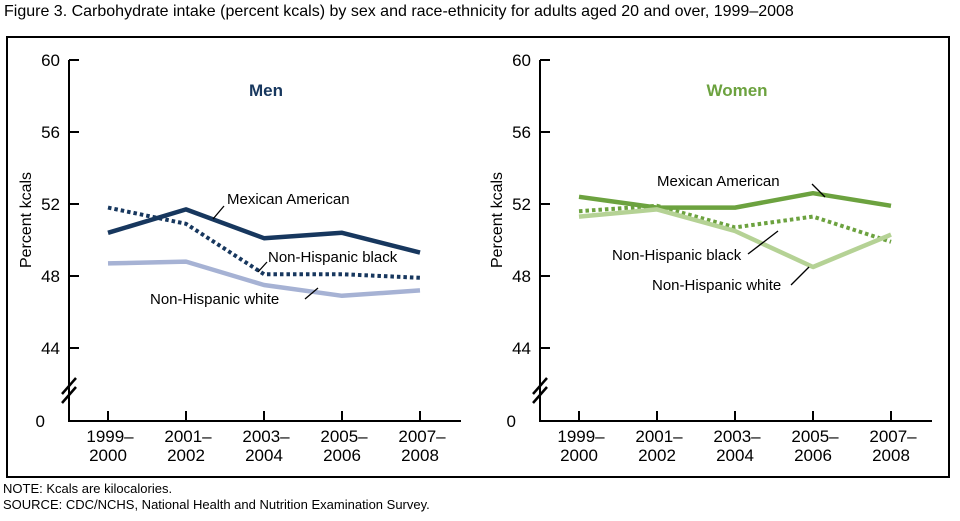 The width and height of the screenshot is (960, 521). I want to click on note-line: NOTE: Kcals are kilocalories., so click(88, 488).